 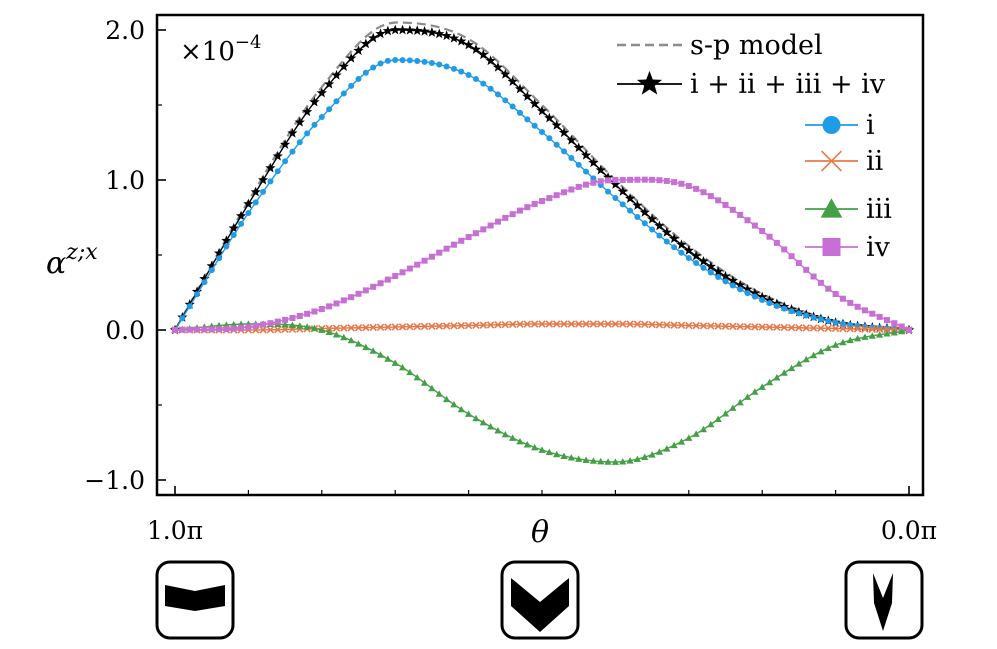 I want to click on legend-label: ii, so click(x=875, y=161).